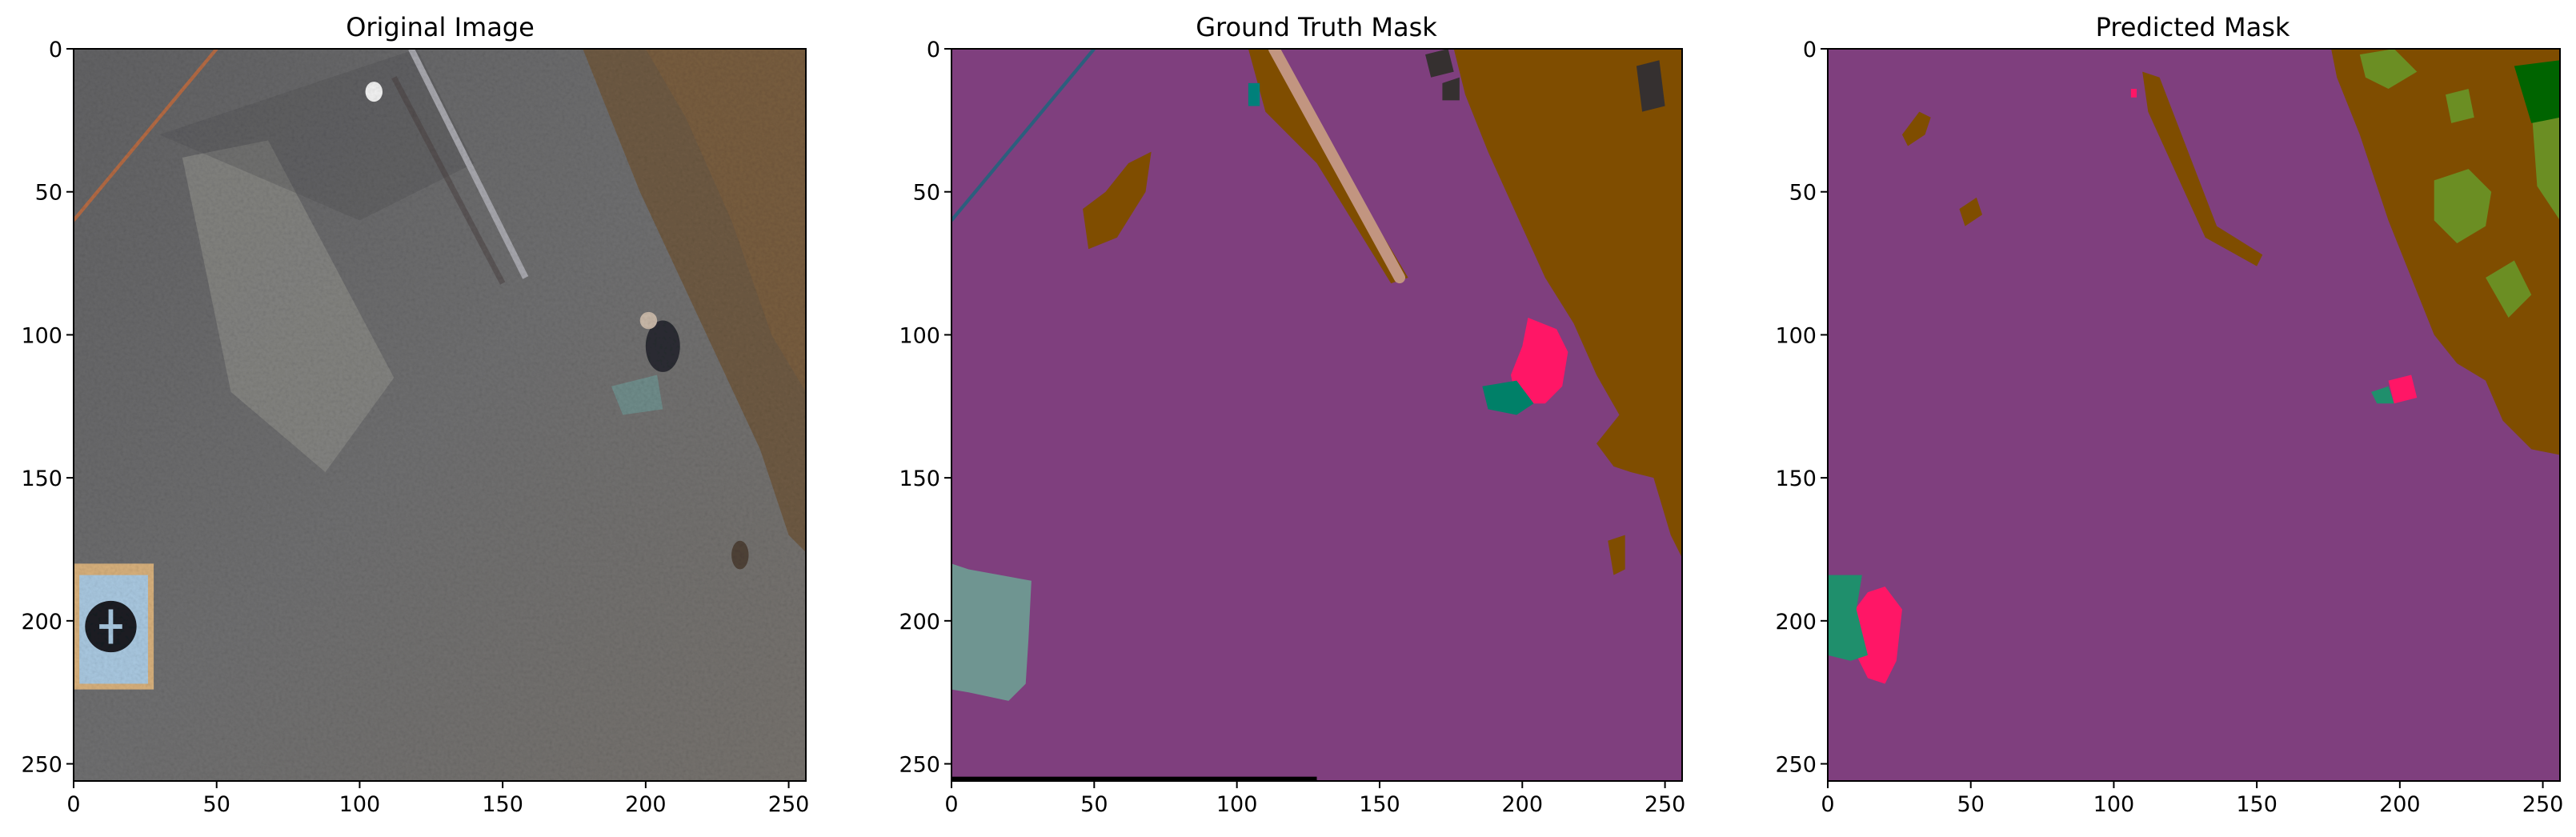 This screenshot has width=2576, height=837. What do you see at coordinates (991, 632) in the screenshot?
I see `mask-target-marker` at bounding box center [991, 632].